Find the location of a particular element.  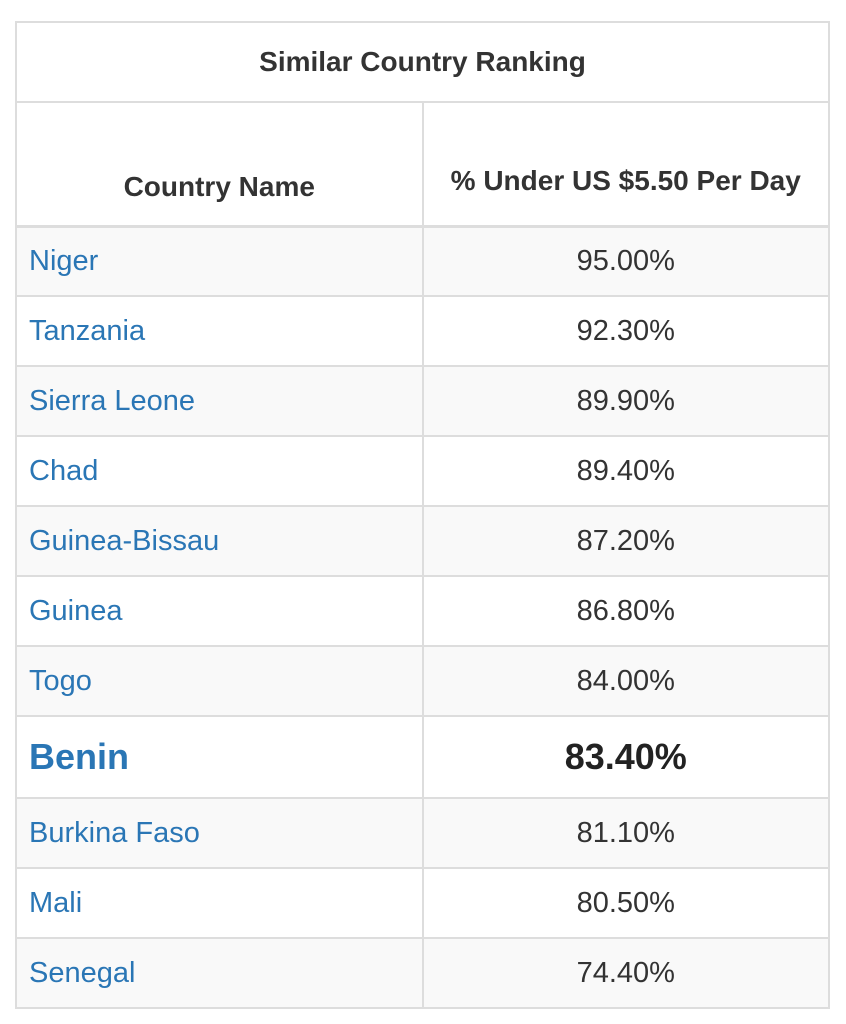

country-cell: Guinea-Bissau is located at coordinates (219, 541).